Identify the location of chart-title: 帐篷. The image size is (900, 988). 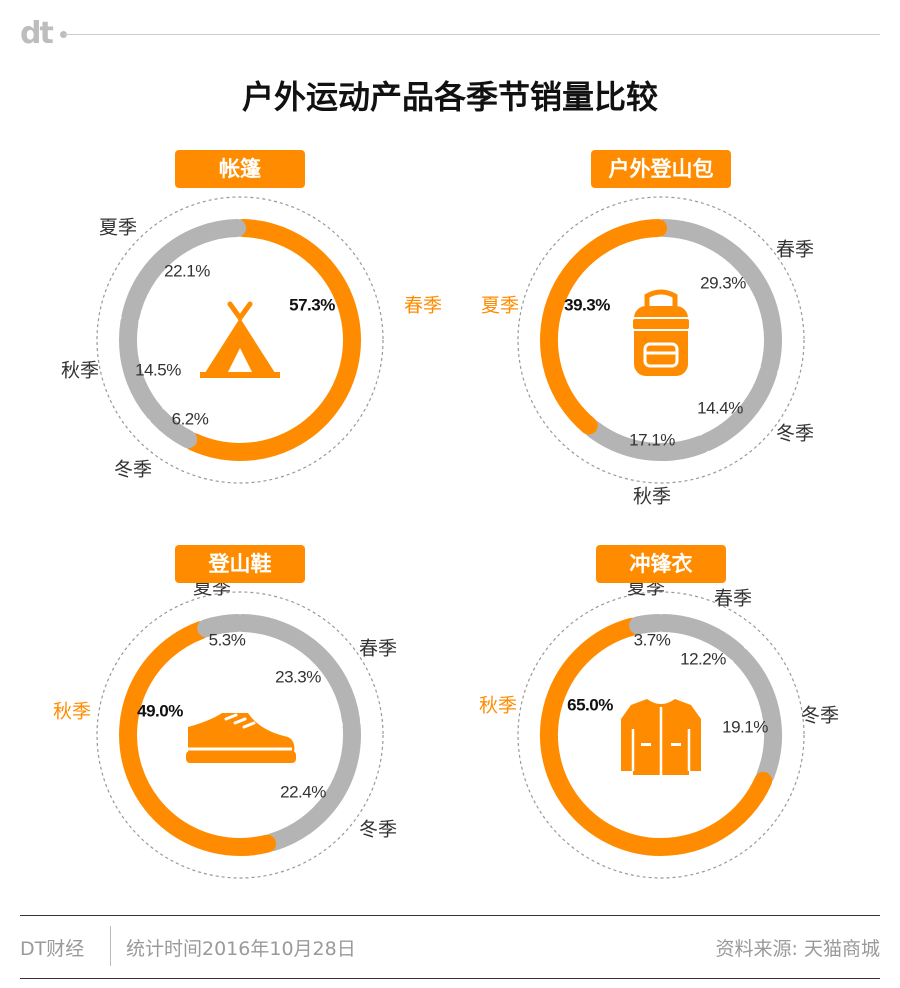
(240, 169).